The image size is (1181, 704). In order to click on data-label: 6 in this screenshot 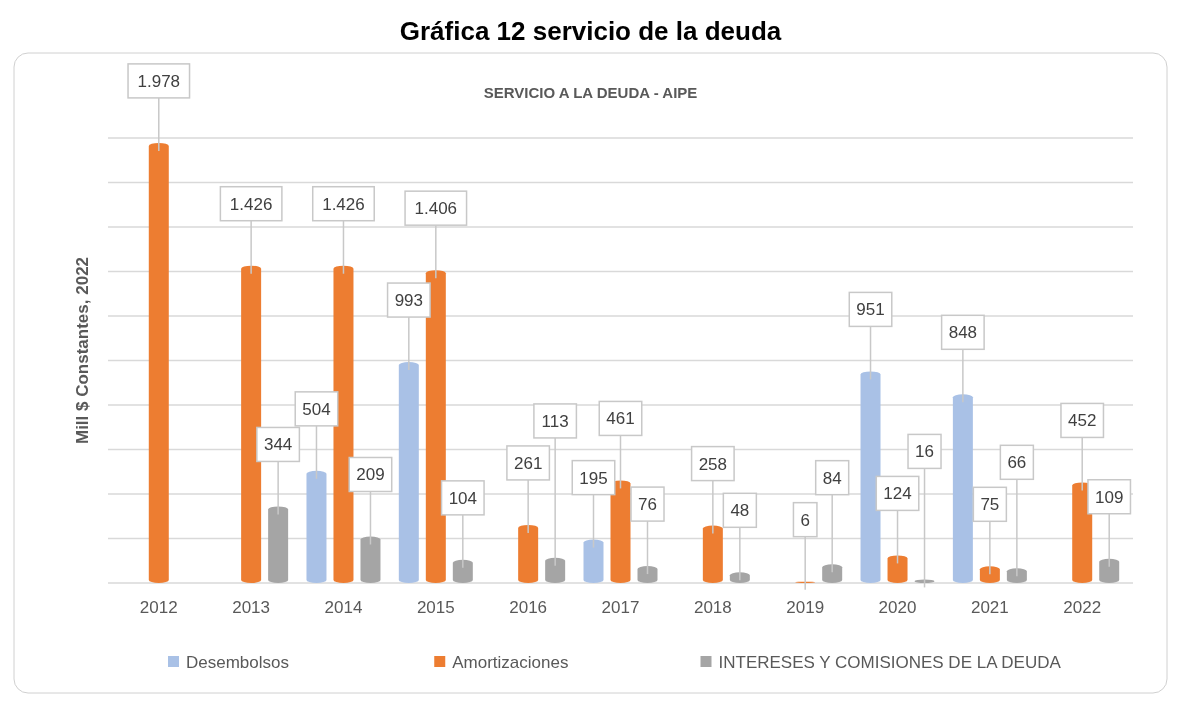, I will do `click(805, 520)`.